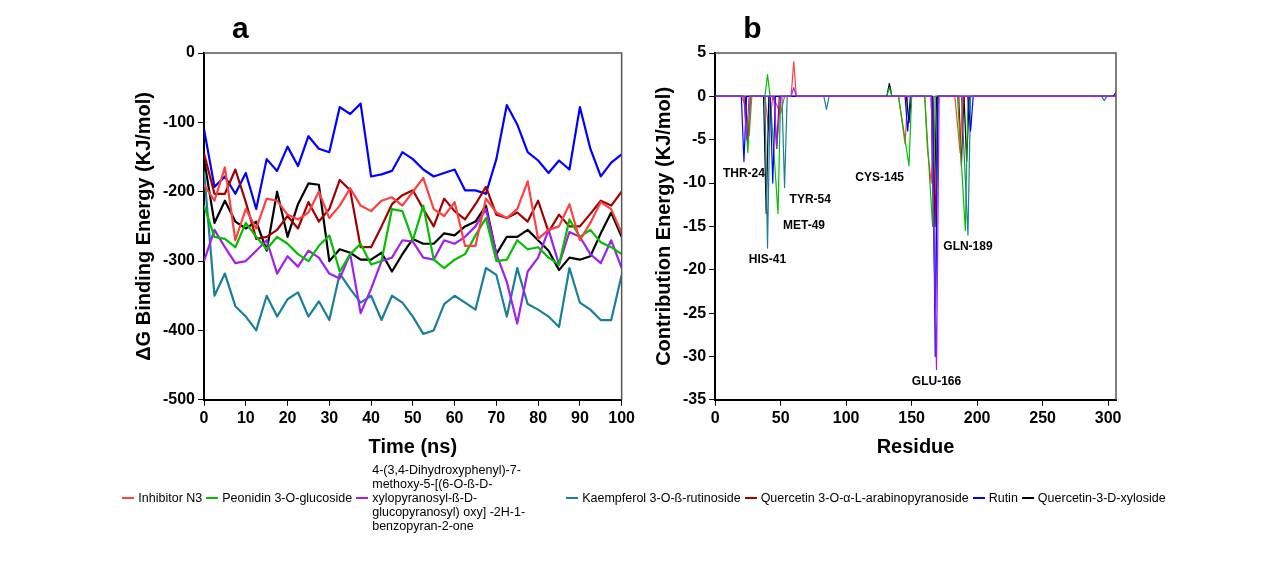  Describe the element at coordinates (661, 498) in the screenshot. I see `legend-label: Kaempferol 3-O-ß-rutinoside` at that location.